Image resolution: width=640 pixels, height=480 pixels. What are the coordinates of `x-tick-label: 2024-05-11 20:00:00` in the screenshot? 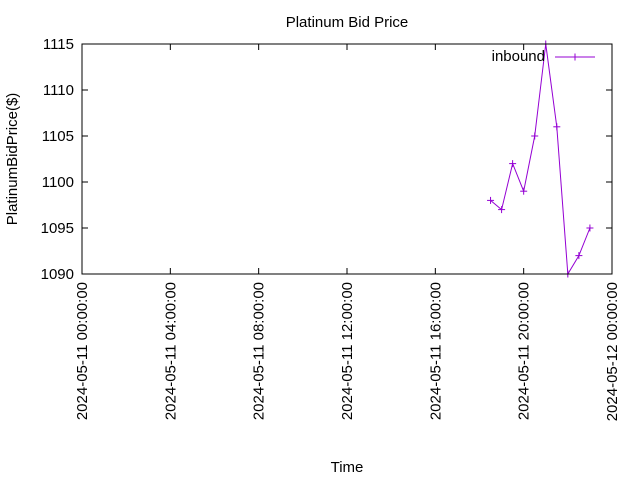 It's located at (524, 351).